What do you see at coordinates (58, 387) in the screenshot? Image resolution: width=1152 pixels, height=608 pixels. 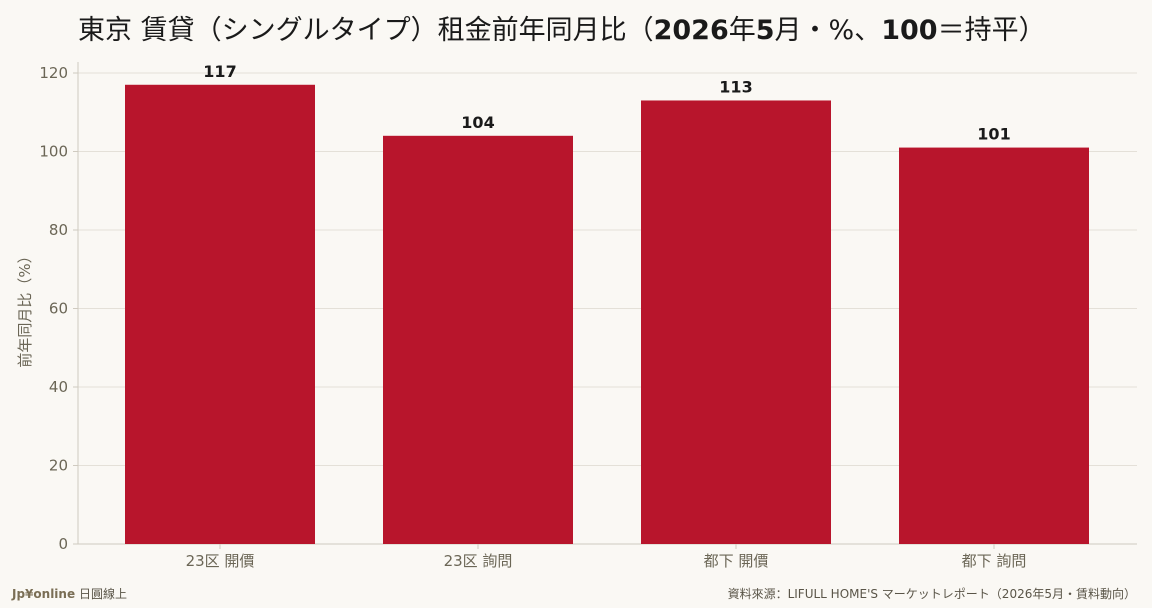 I see `y-tick-label: 40` at bounding box center [58, 387].